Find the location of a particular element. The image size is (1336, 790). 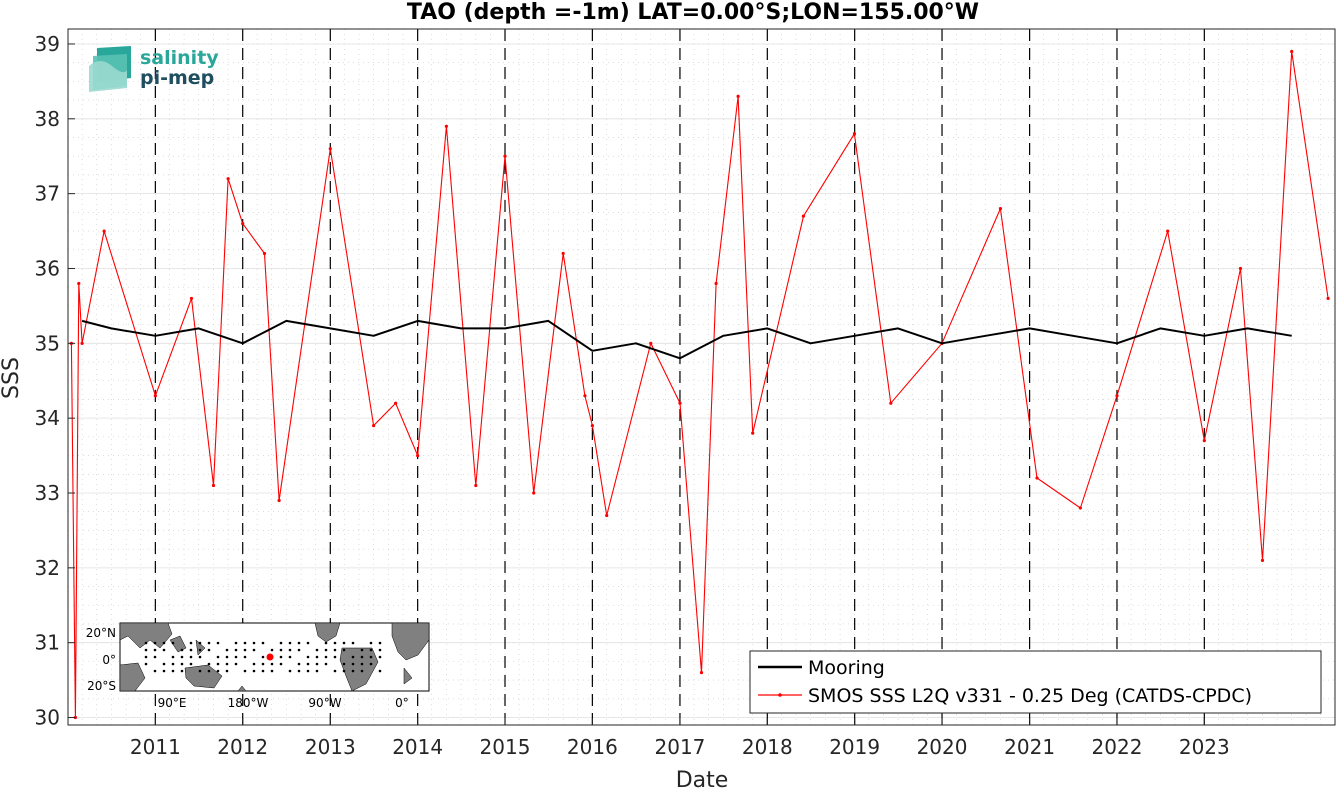

x-tick-label: 2019 is located at coordinates (854, 747).